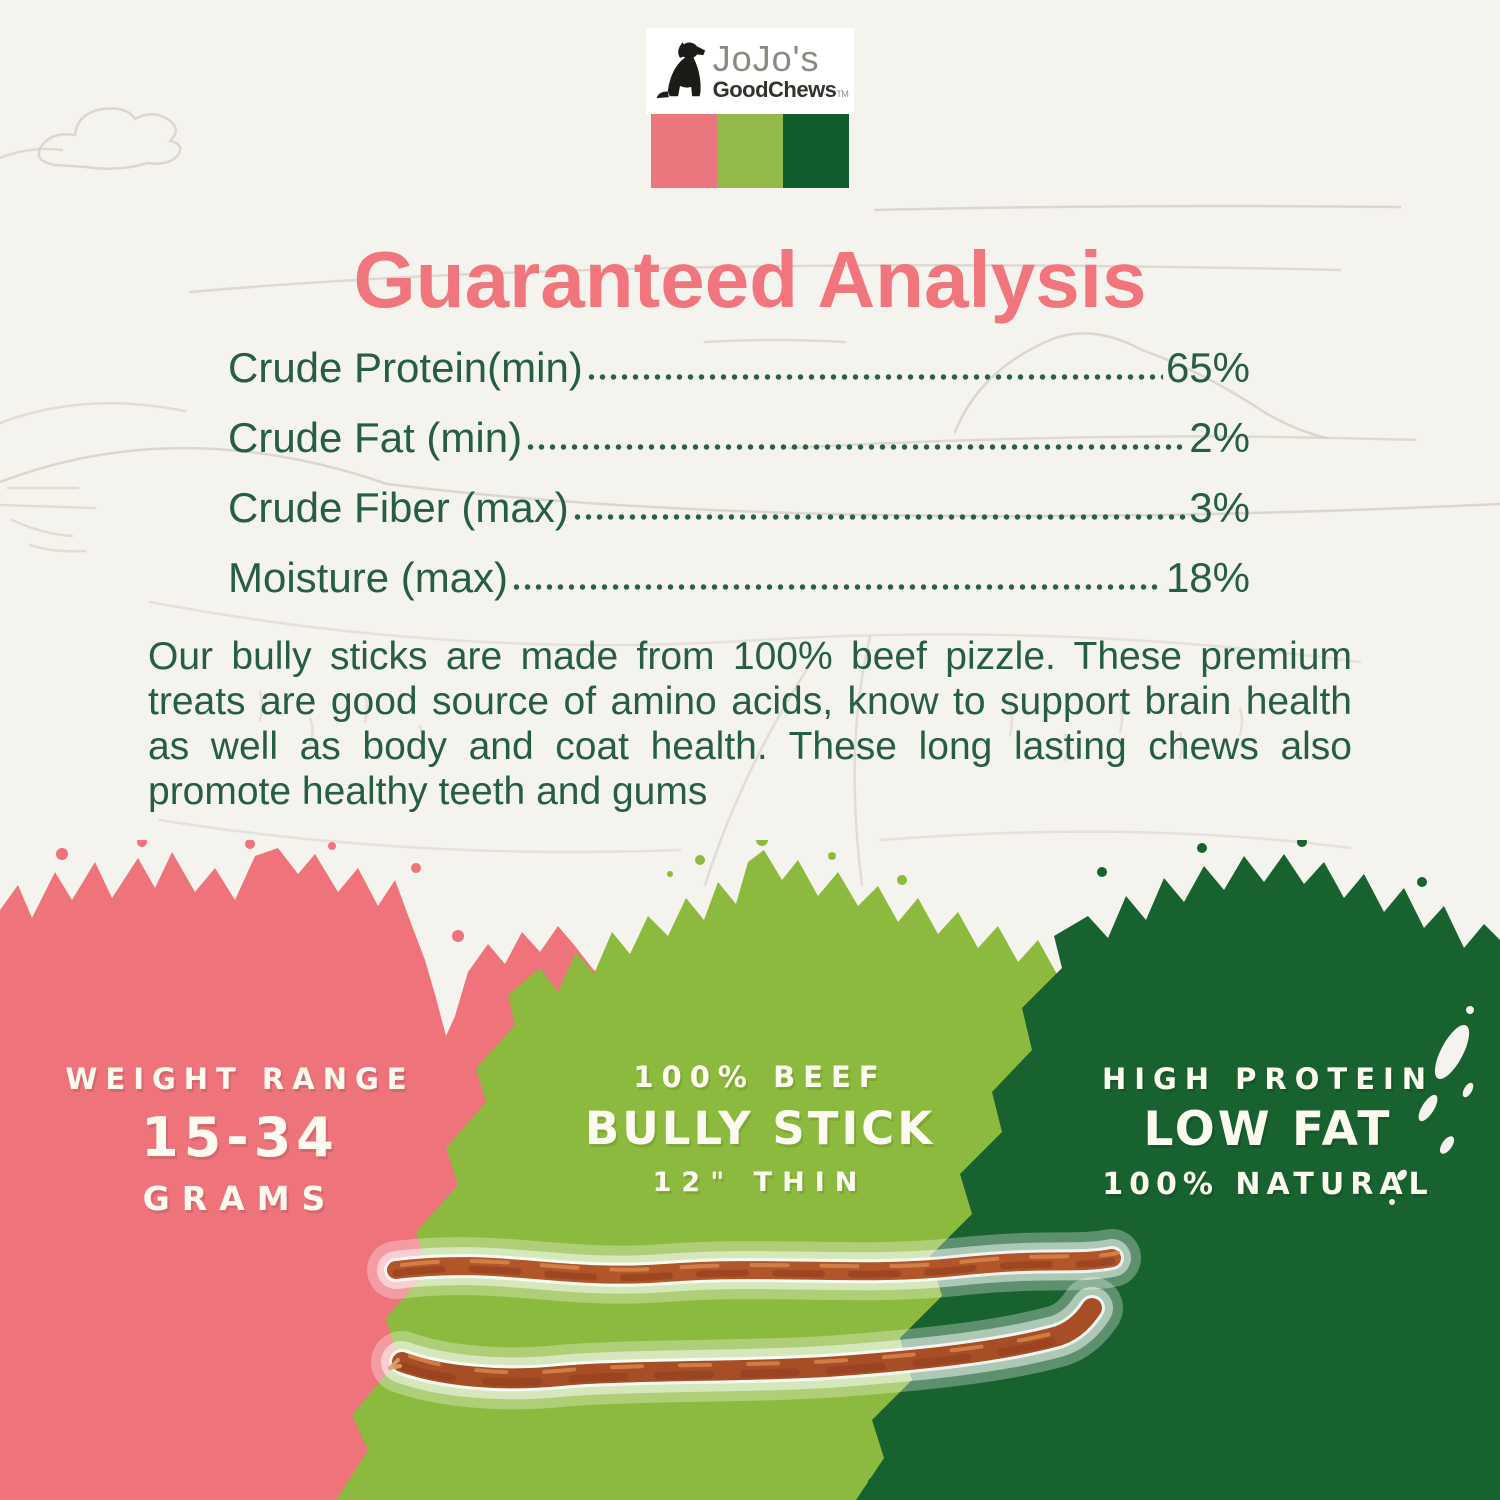  Describe the element at coordinates (816, 151) in the screenshot. I see `swatch-dark-green` at that location.